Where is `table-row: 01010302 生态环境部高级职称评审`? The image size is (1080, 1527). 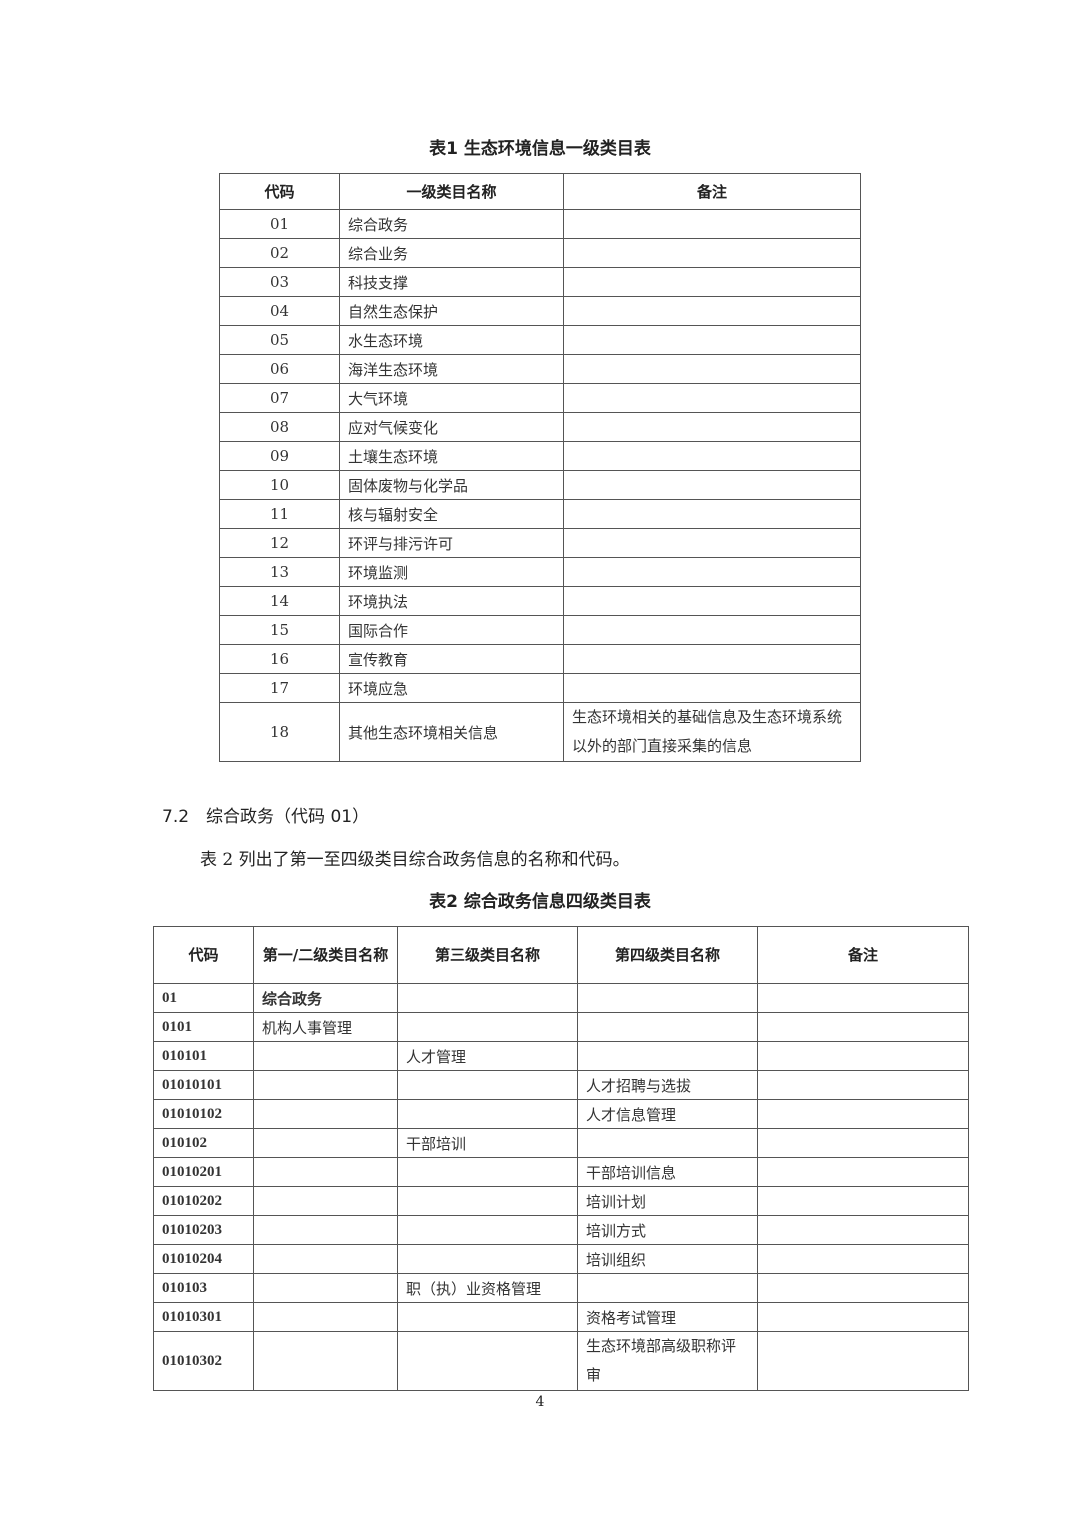 table-row: 01010302 生态环境部高级职称评审 is located at coordinates (561, 1361).